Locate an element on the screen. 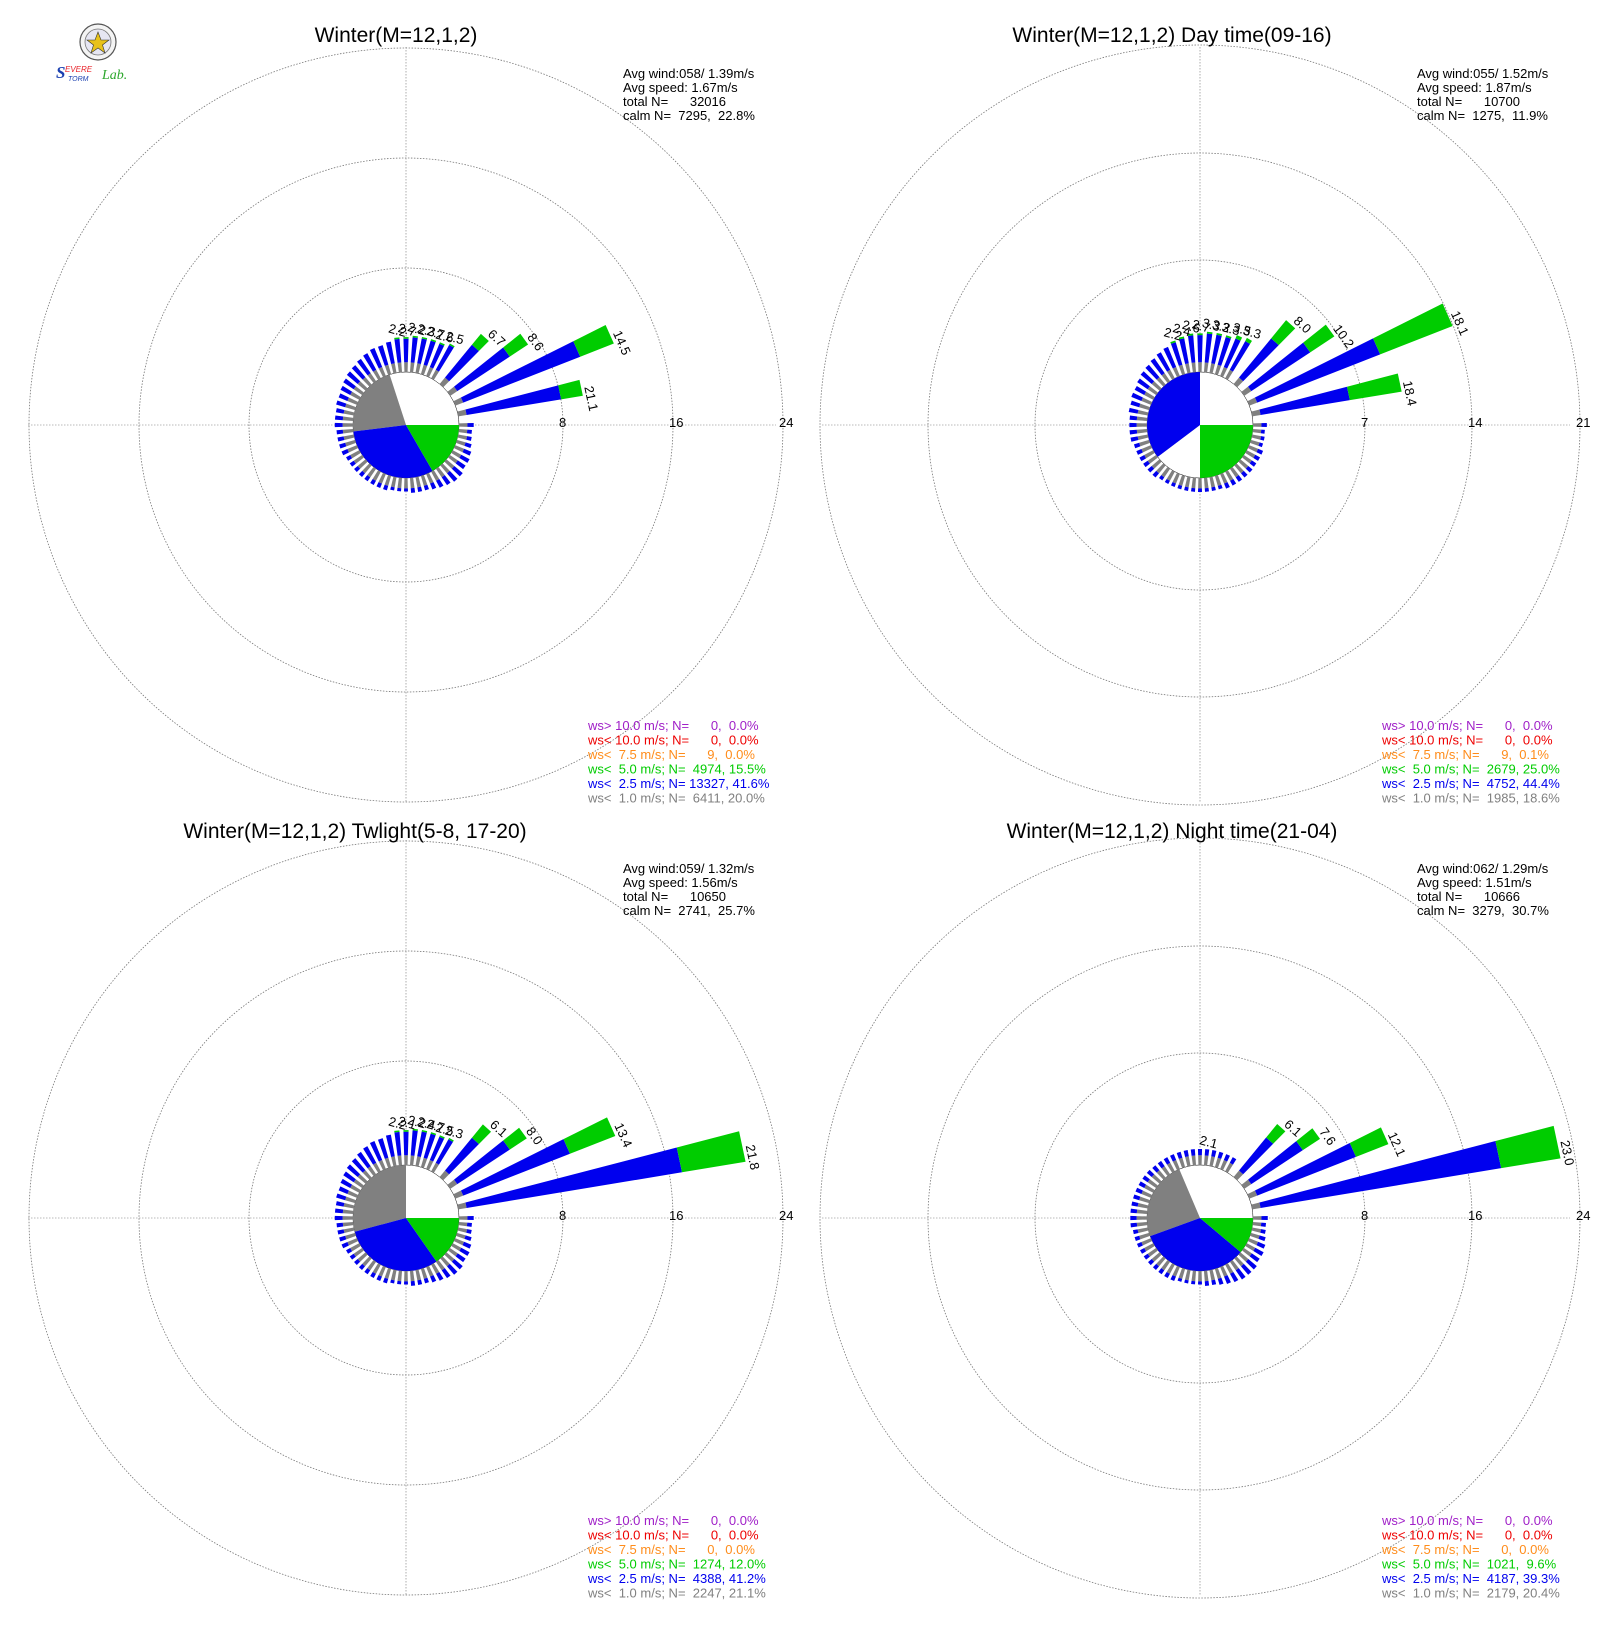 This screenshot has height=1640, width=1620. inner-pie-green is located at coordinates (1226, 1235).